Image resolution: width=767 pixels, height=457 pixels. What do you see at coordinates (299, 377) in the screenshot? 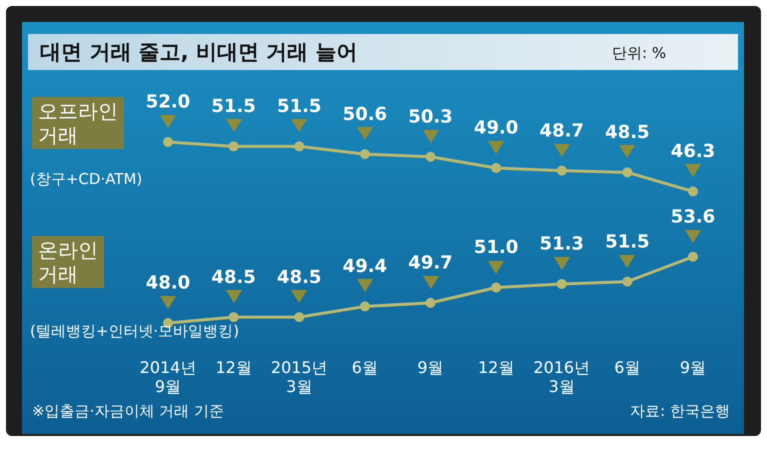
I see `x-tick-label: 2015년 3월` at bounding box center [299, 377].